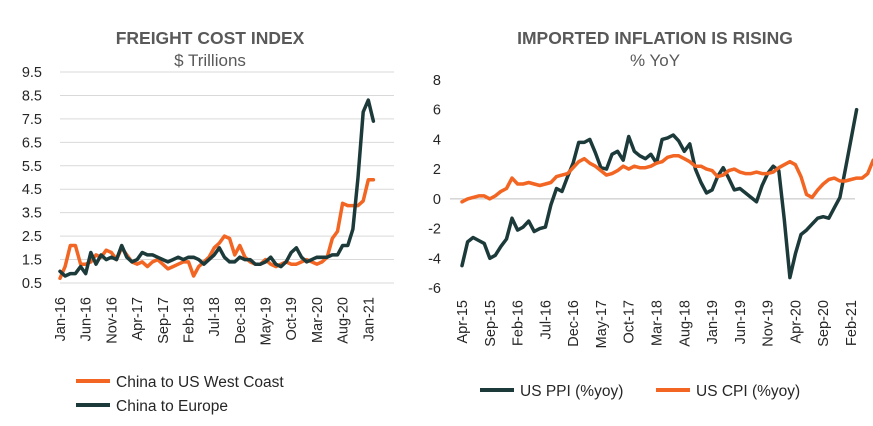  I want to click on y-tick-label: 4.5, so click(32, 190).